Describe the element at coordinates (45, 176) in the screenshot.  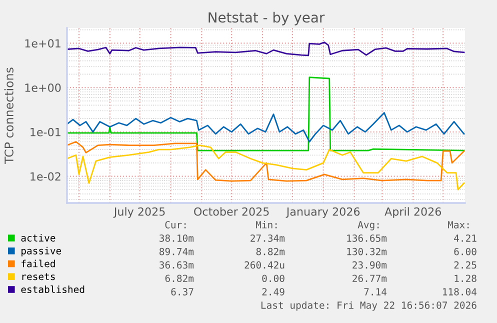
I see `y-tick-label: 1e-02` at that location.